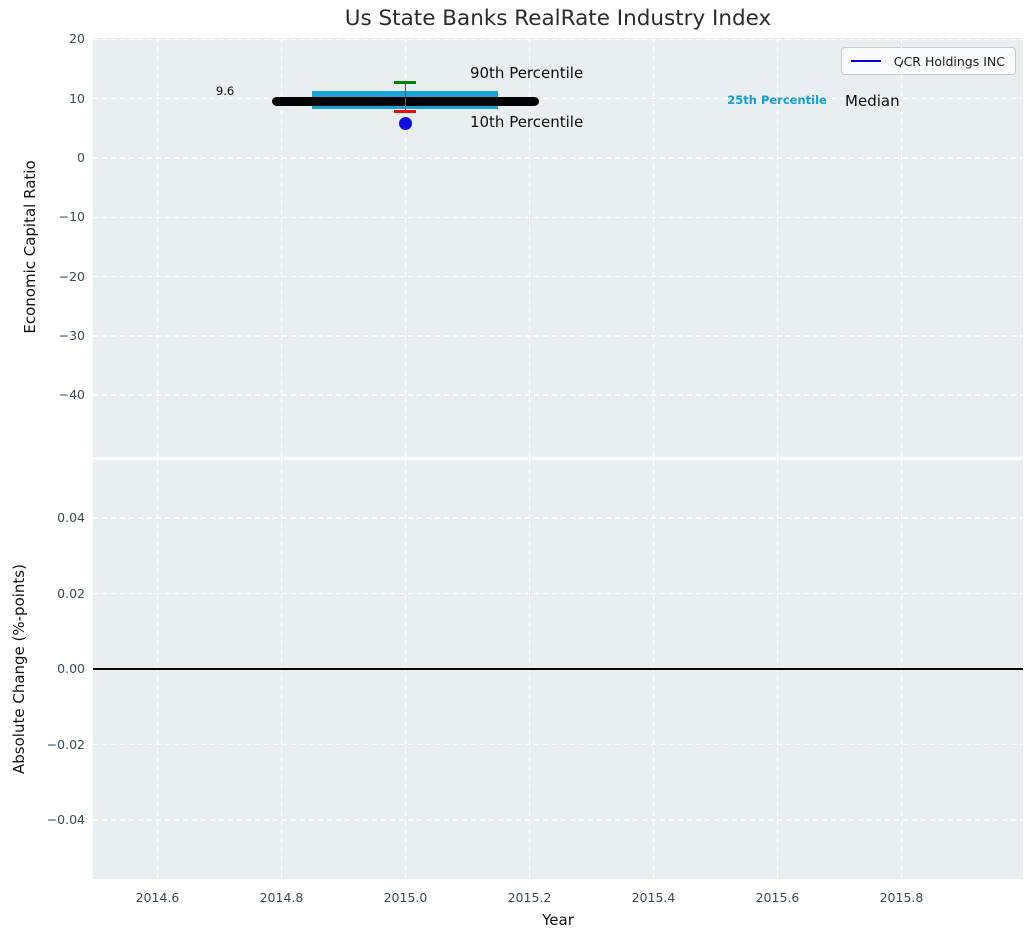  I want to click on zero-line, so click(558, 669).